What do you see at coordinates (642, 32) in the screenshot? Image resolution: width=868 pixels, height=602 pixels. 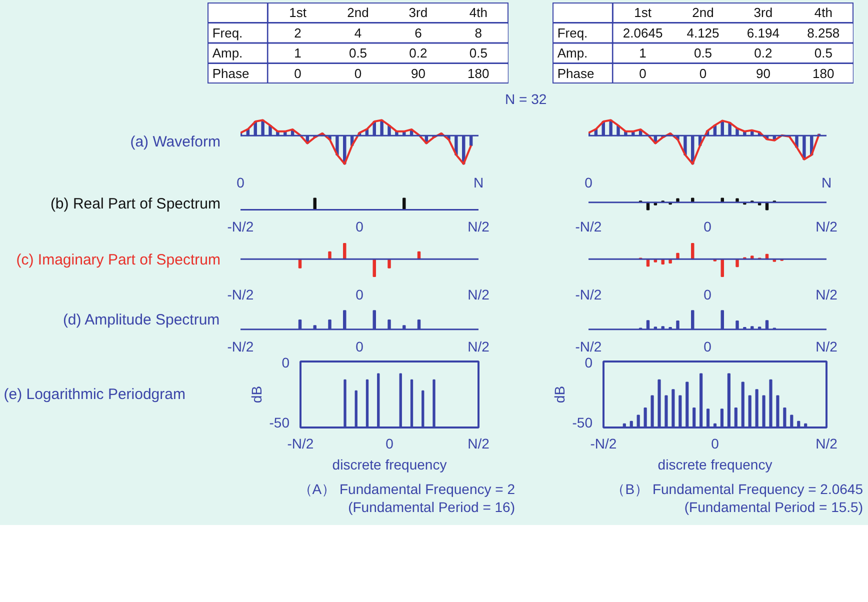 I see `data-label: 2.0645` at bounding box center [642, 32].